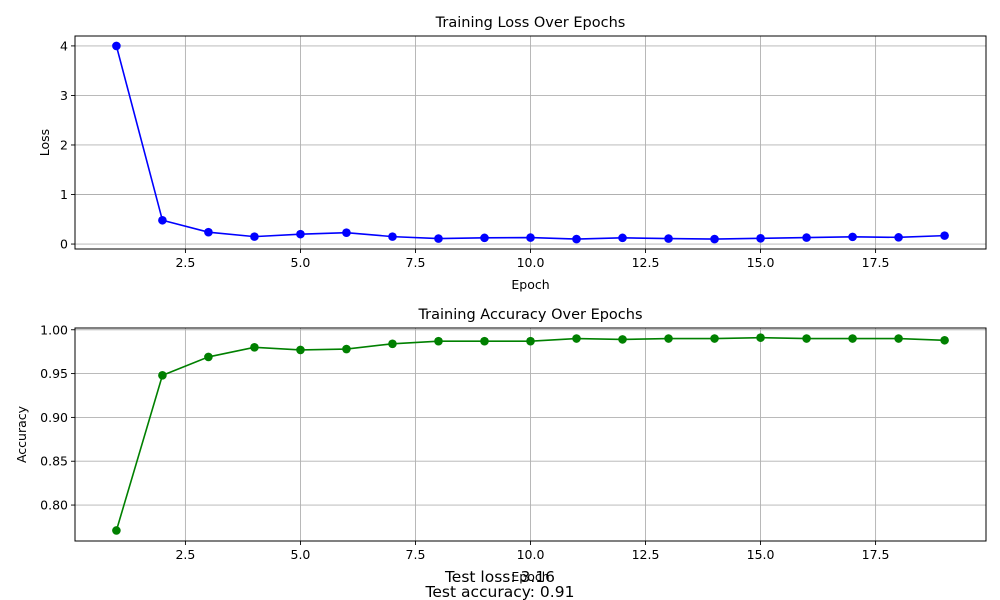 The image size is (1000, 600). I want to click on test-accuracy-caption: Test accuracy: 0.91, so click(500, 591).